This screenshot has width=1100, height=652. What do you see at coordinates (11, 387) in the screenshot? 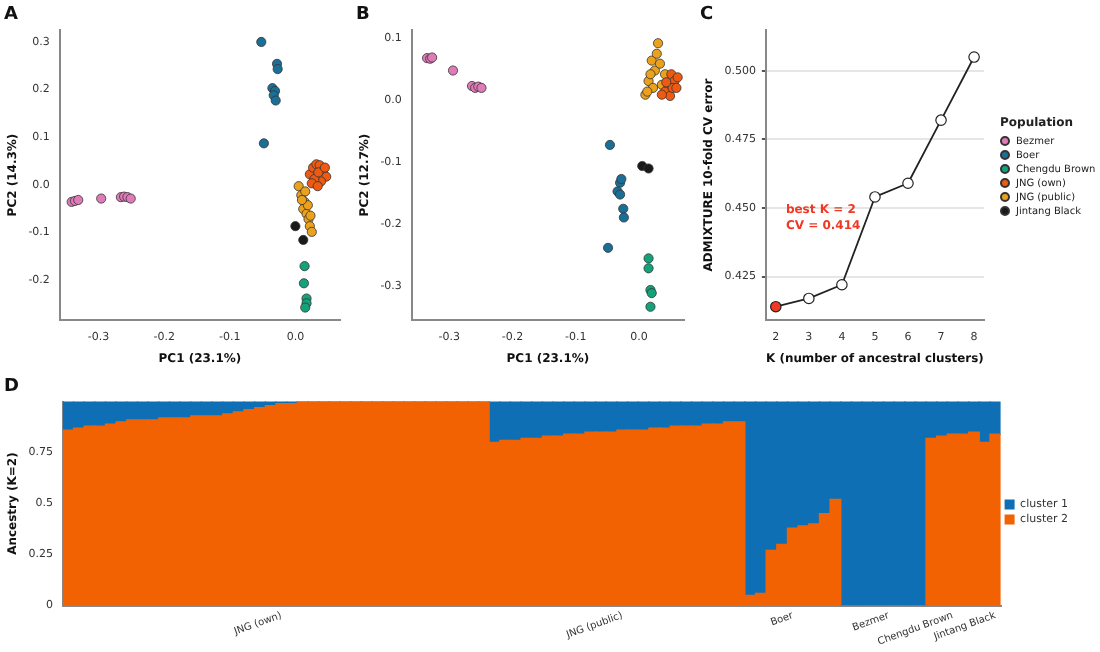
I see `chart-title: D` at bounding box center [11, 387].